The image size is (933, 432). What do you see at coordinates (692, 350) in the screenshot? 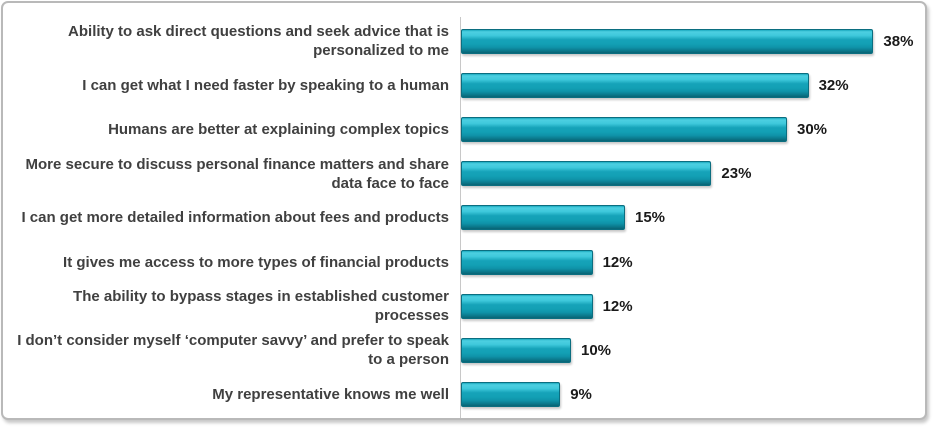
I see `bar-area: 10%` at bounding box center [692, 350].